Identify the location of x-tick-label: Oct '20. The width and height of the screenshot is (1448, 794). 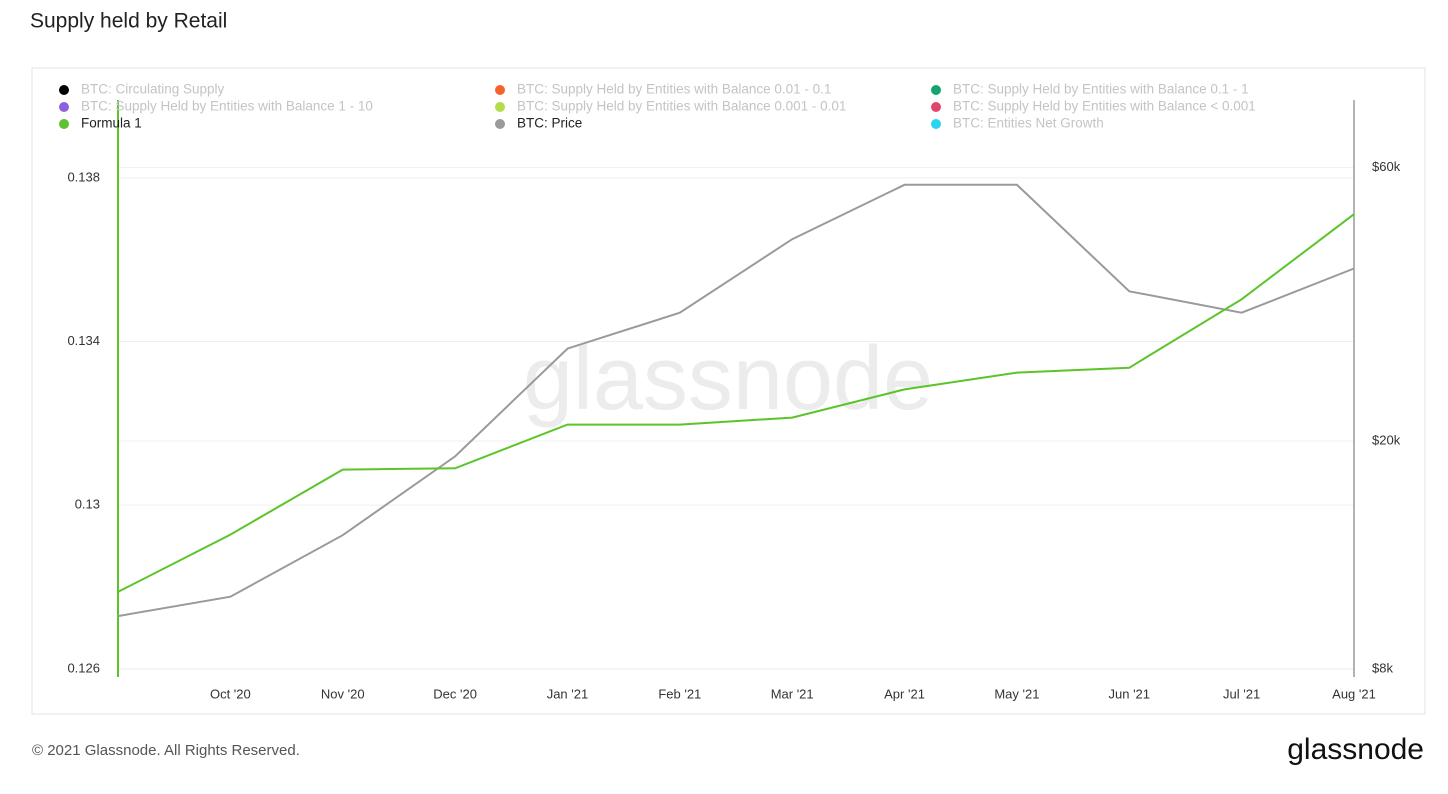
(230, 693).